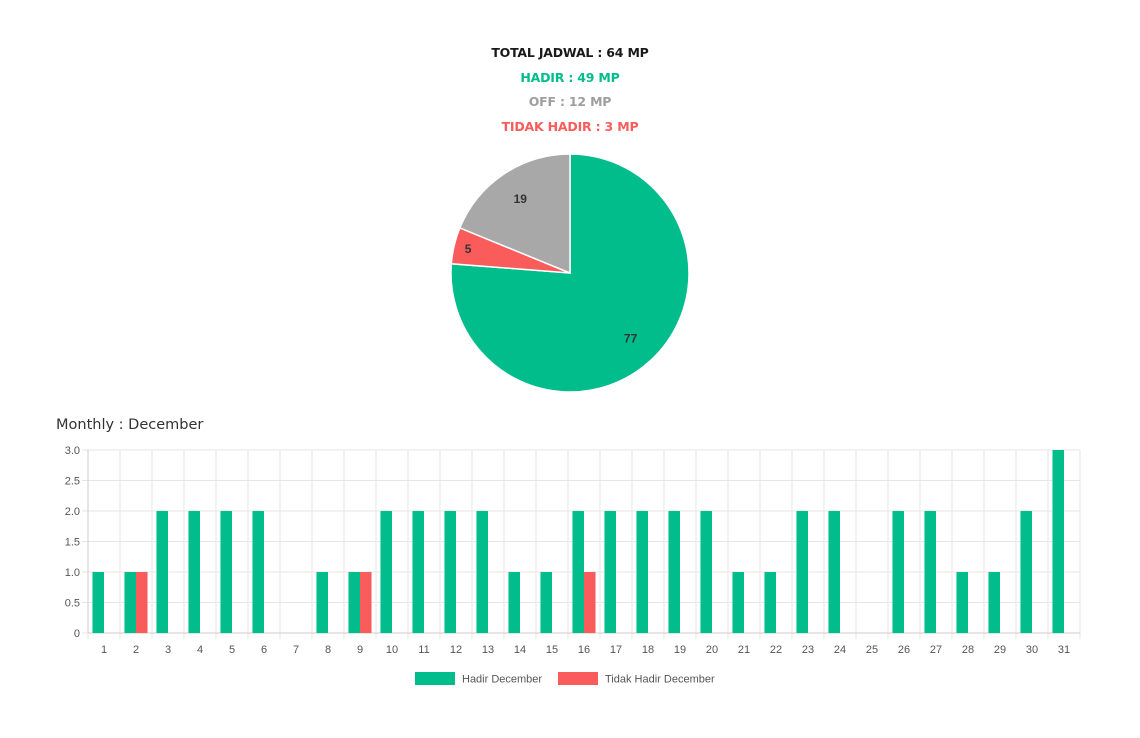  What do you see at coordinates (808, 650) in the screenshot?
I see `x-tick-label: 23` at bounding box center [808, 650].